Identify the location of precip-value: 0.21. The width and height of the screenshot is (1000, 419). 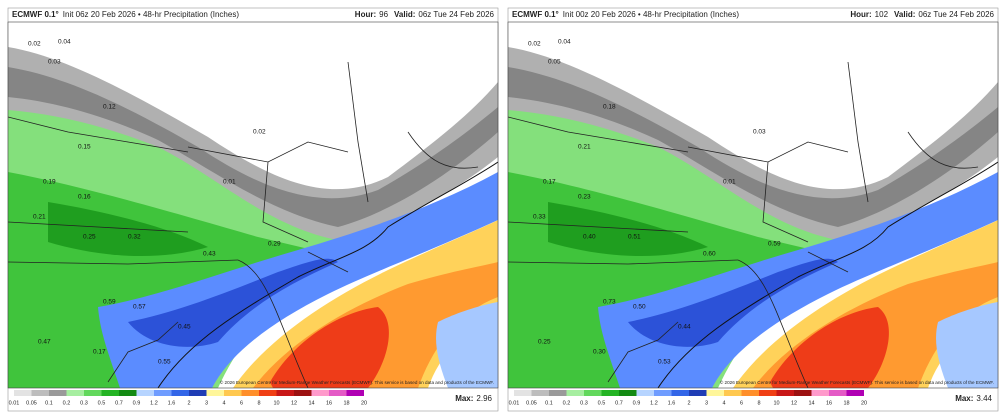
(39, 217).